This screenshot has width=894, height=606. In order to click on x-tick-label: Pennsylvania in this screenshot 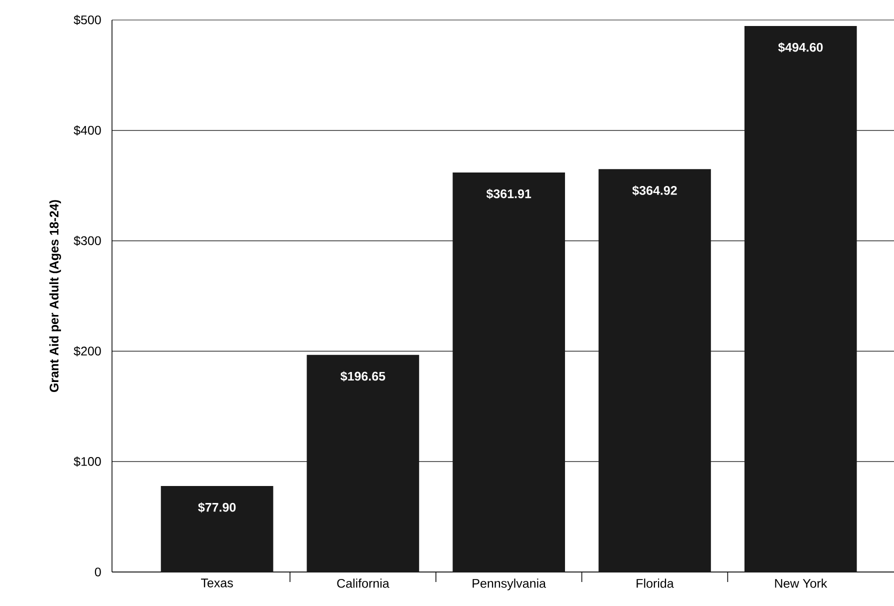, I will do `click(509, 584)`.